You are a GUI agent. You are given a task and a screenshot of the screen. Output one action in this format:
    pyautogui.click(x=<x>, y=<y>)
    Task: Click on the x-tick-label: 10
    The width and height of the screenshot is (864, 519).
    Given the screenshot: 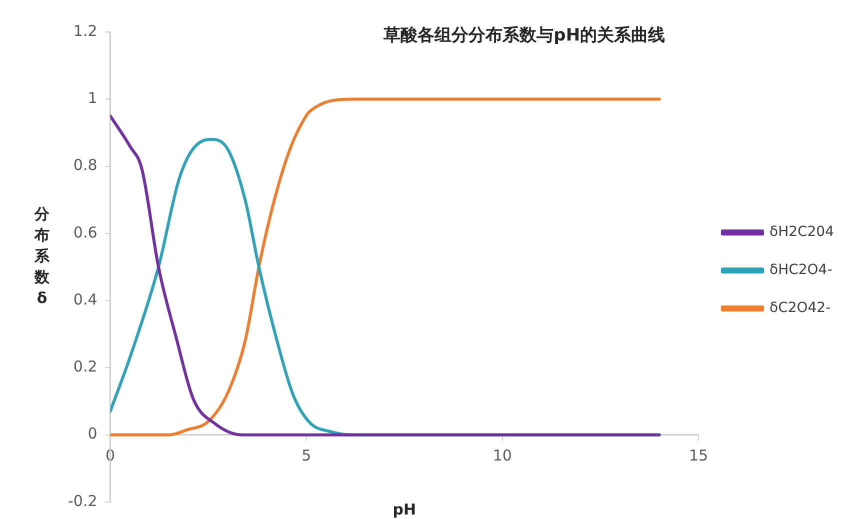 What is the action you would take?
    pyautogui.click(x=502, y=455)
    